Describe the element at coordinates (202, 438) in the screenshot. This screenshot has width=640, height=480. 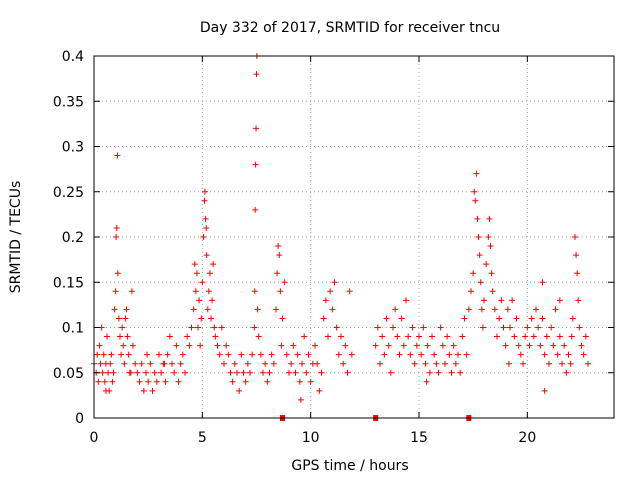
I see `x-tick-label: 5` at that location.